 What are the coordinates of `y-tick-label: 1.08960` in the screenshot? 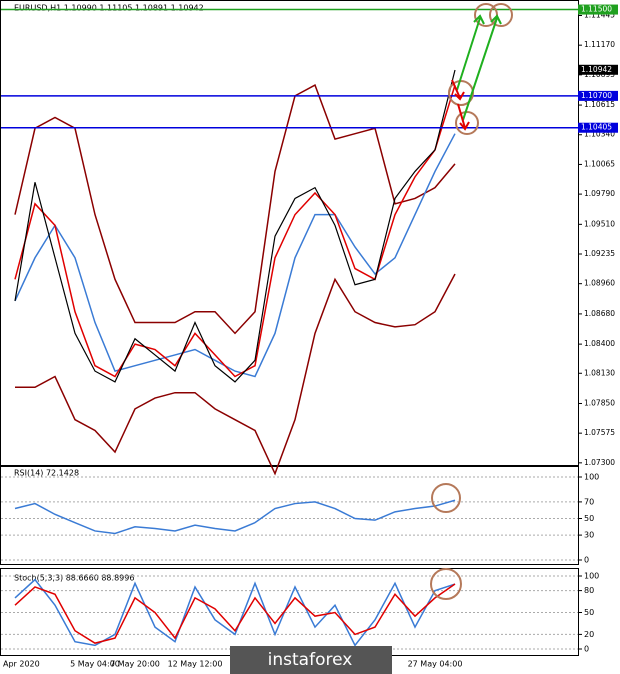 It's located at (599, 283).